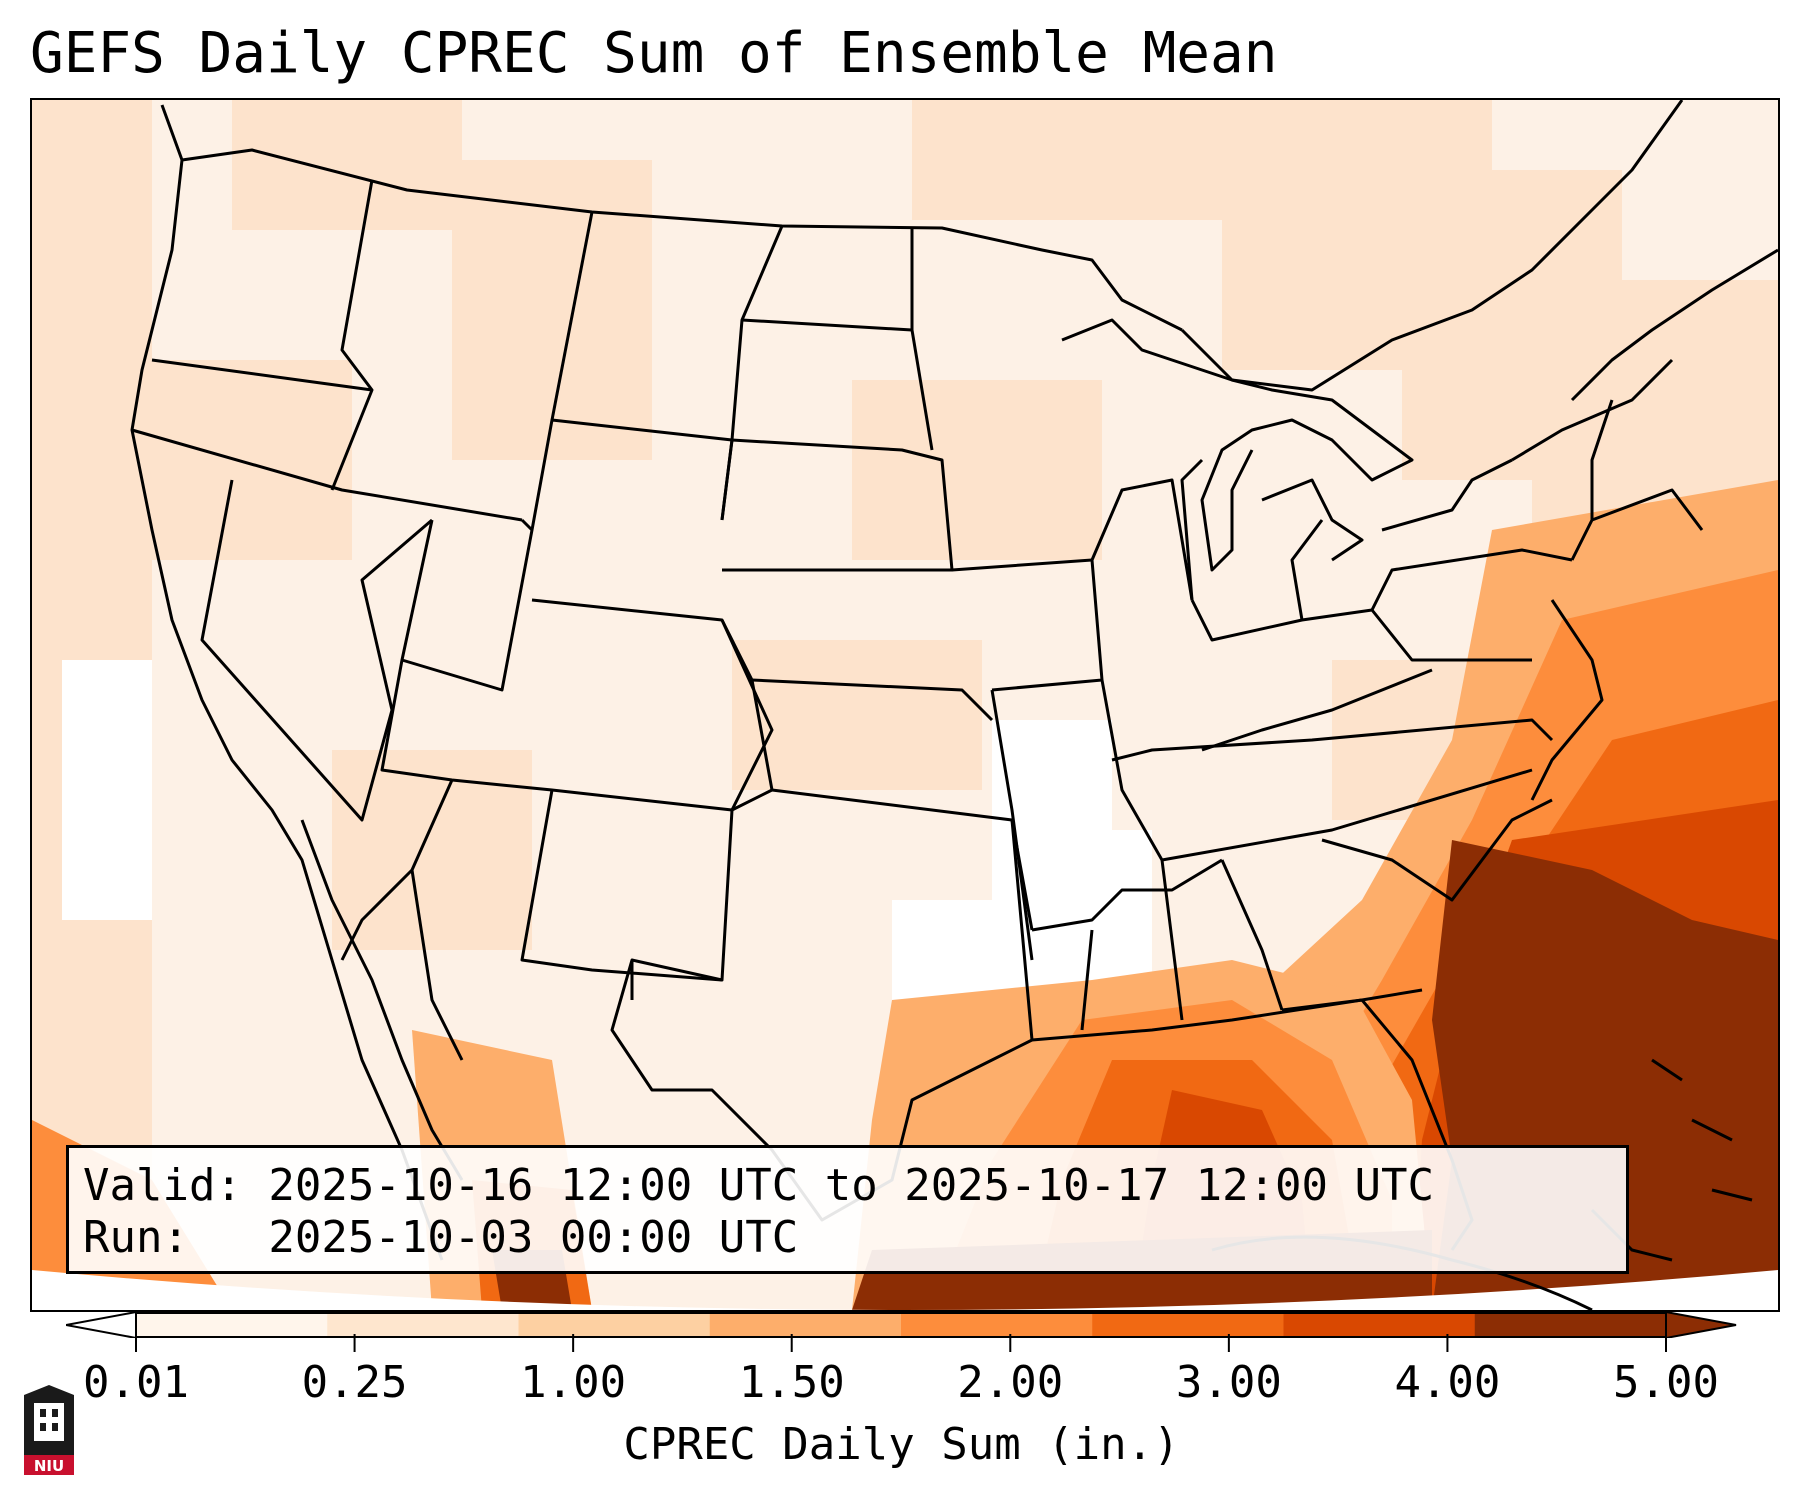 The height and width of the screenshot is (1500, 1803). Describe the element at coordinates (901, 1343) in the screenshot. I see `colorbar-ticks` at that location.